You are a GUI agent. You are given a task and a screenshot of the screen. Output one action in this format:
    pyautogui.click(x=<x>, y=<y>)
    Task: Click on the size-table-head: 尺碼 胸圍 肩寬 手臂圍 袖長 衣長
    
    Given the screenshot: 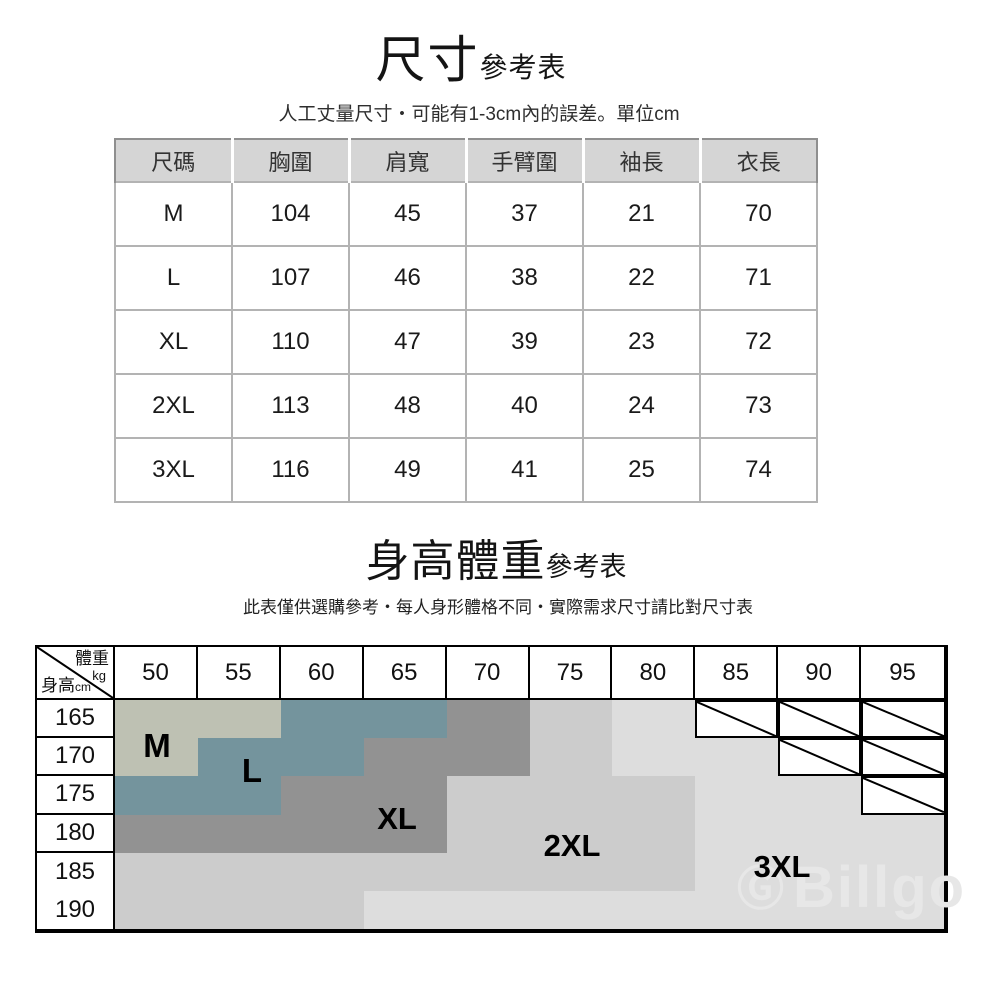 What is the action you would take?
    pyautogui.click(x=466, y=160)
    